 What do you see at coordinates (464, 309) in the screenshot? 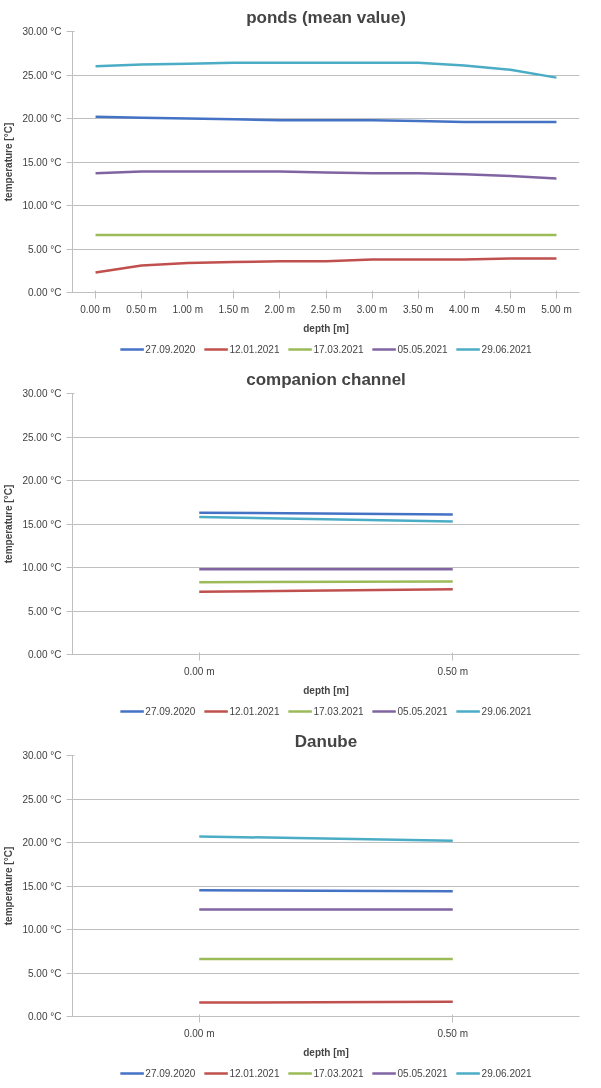
I see `x-tick-label: 4.00 m` at bounding box center [464, 309].